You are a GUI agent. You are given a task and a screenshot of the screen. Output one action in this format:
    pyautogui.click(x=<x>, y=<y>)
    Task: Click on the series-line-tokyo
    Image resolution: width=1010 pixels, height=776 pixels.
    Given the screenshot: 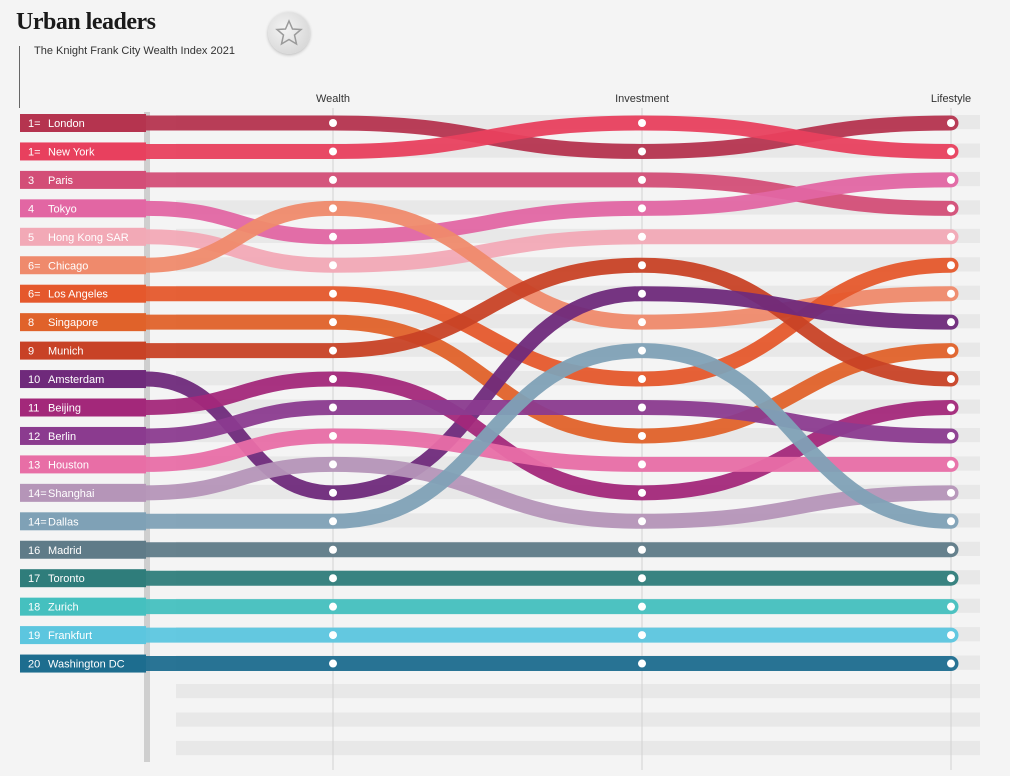 What is the action you would take?
    pyautogui.click(x=535, y=208)
    